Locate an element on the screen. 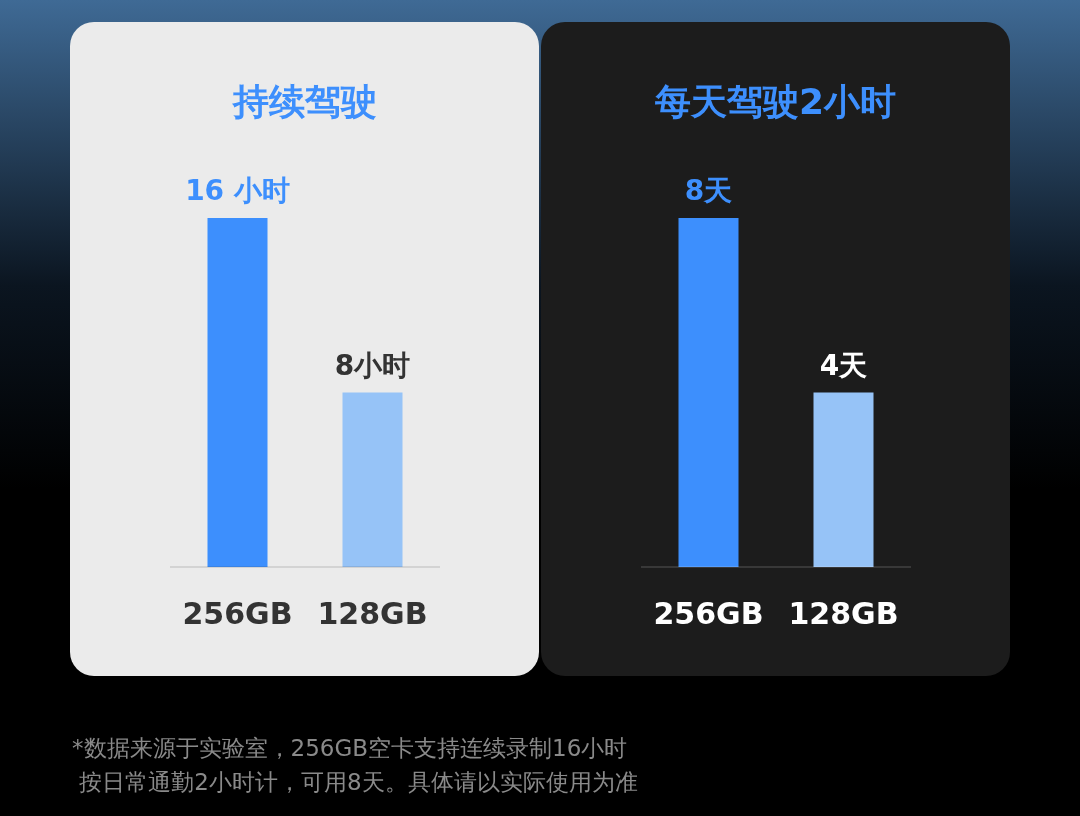 Image resolution: width=1080 pixels, height=816 pixels. data-label: 8小时 is located at coordinates (372, 365).